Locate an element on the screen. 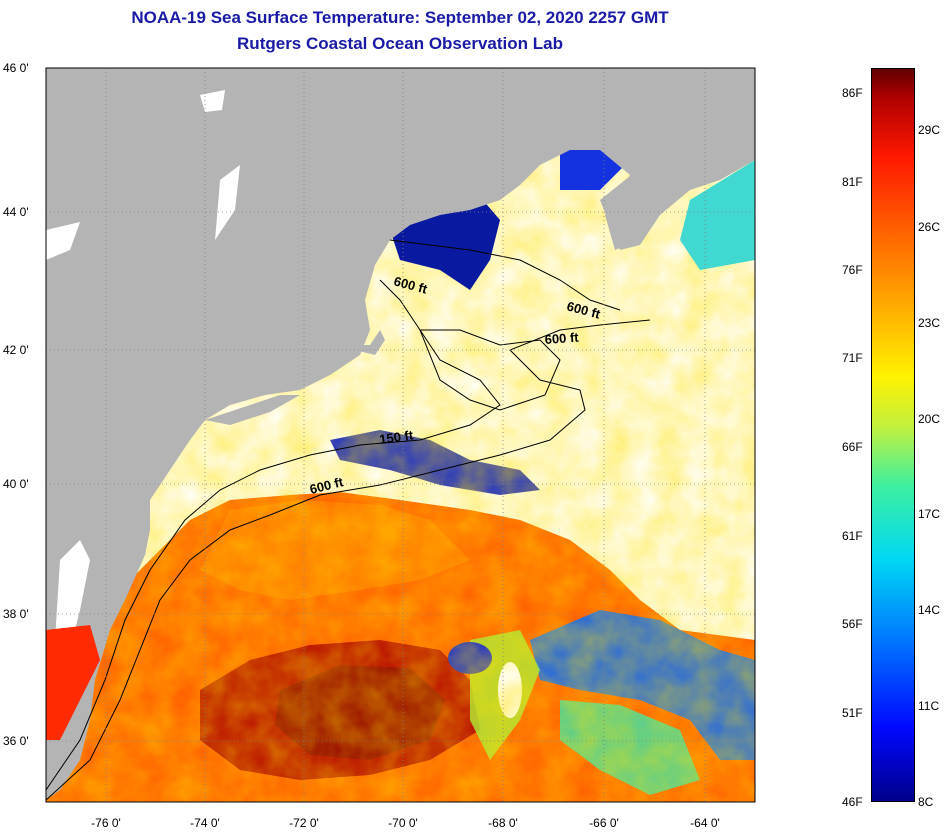  contour-label: 600 ft is located at coordinates (562, 338).